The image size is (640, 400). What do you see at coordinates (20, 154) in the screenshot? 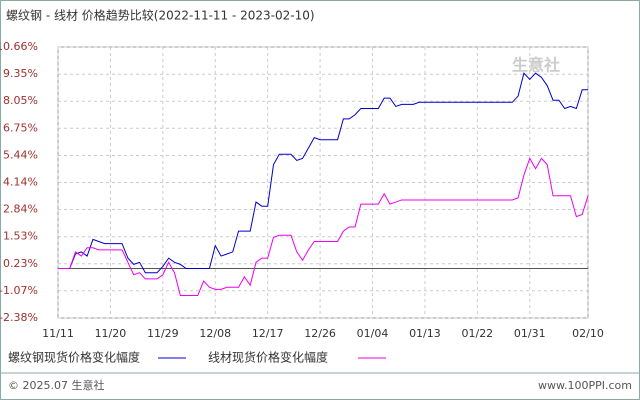
I see `y-tick-label: 5.44%` at bounding box center [20, 154].